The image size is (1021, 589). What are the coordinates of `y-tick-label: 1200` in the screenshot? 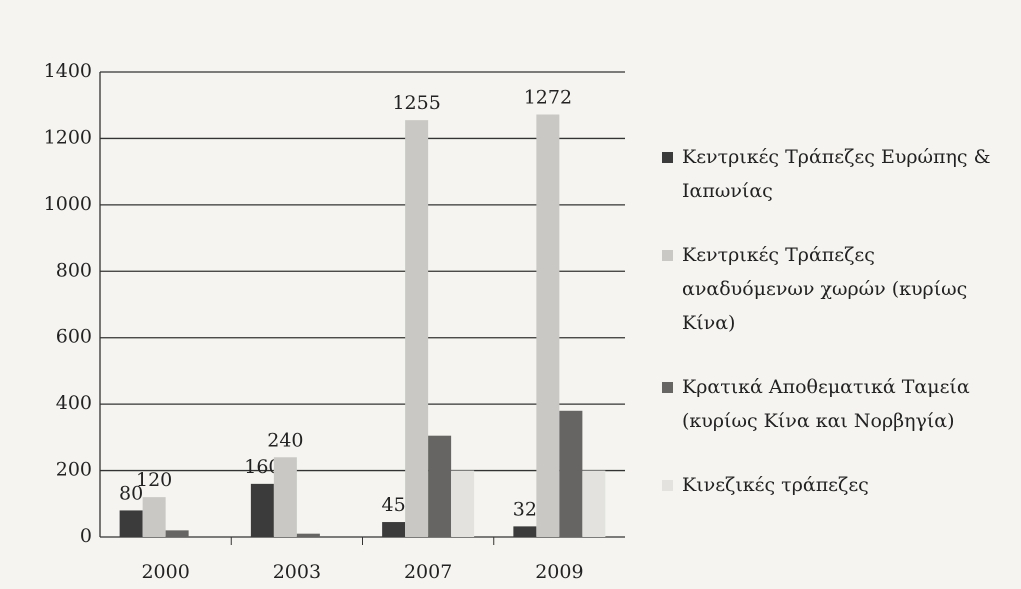 It's located at (68, 137).